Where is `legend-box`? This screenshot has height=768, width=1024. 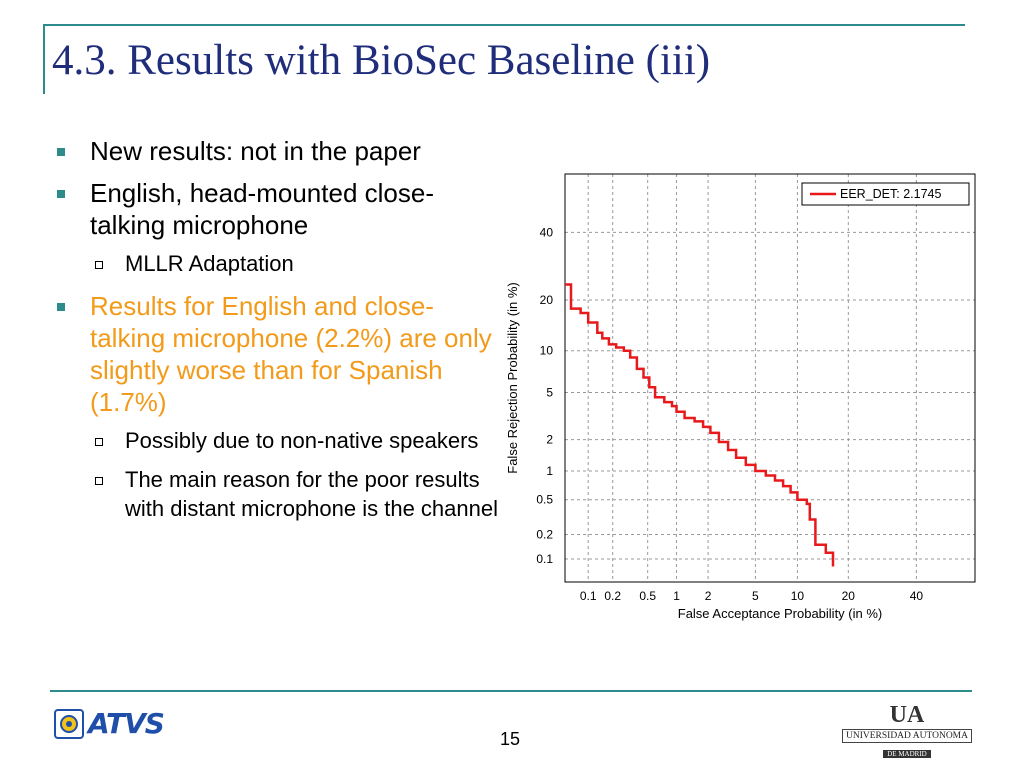
legend-box is located at coordinates (885, 194).